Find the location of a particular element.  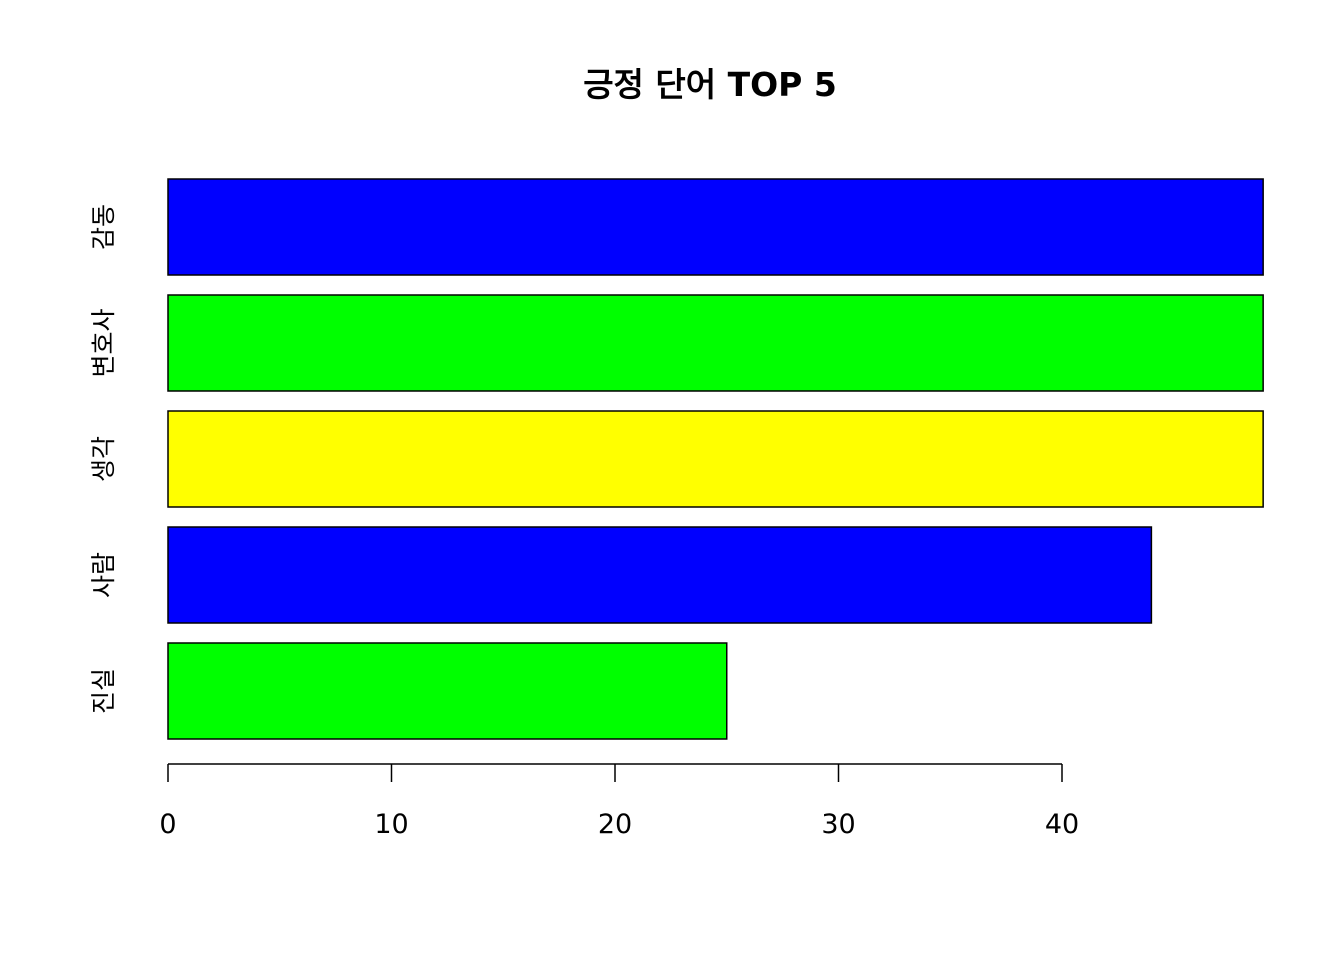

x-axis: 0 10 20 30 40 is located at coordinates (619, 801).